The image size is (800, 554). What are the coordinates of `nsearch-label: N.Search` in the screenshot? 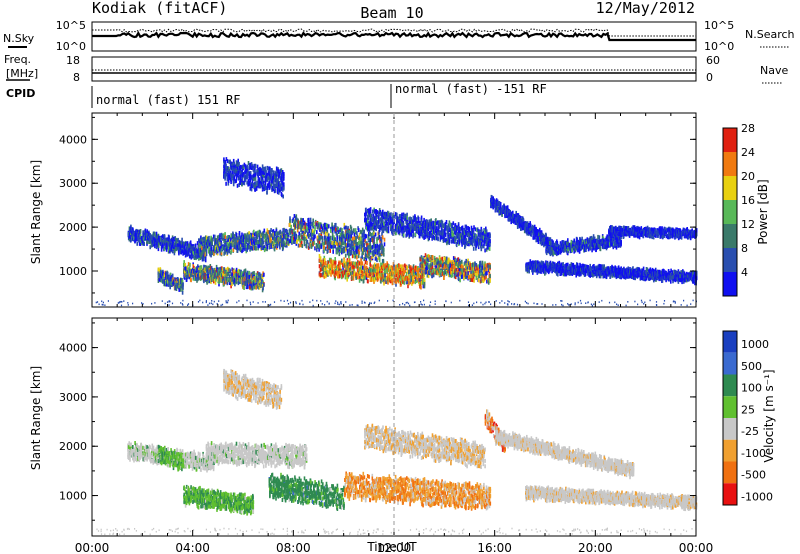 It's located at (770, 34).